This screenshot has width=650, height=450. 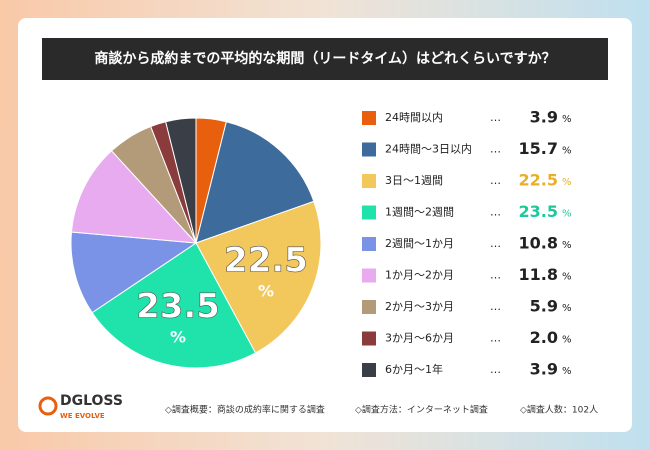 I want to click on logo-text: DGLOSS, so click(x=91, y=401).